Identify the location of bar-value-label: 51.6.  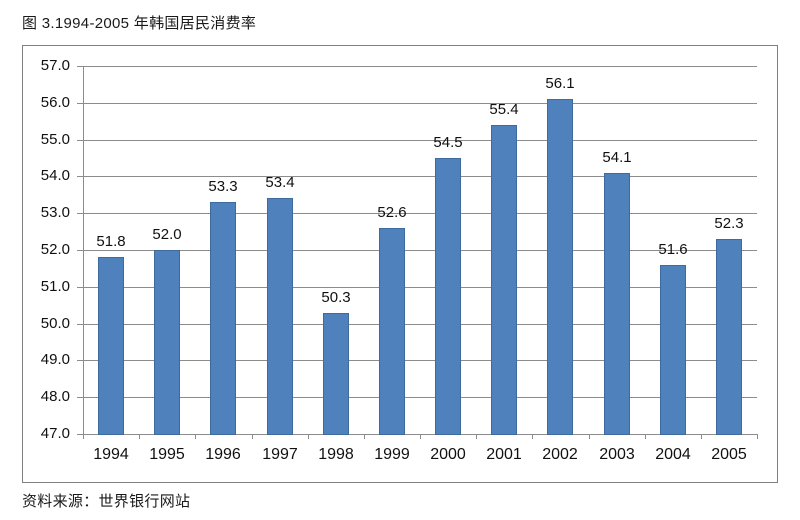
(673, 249).